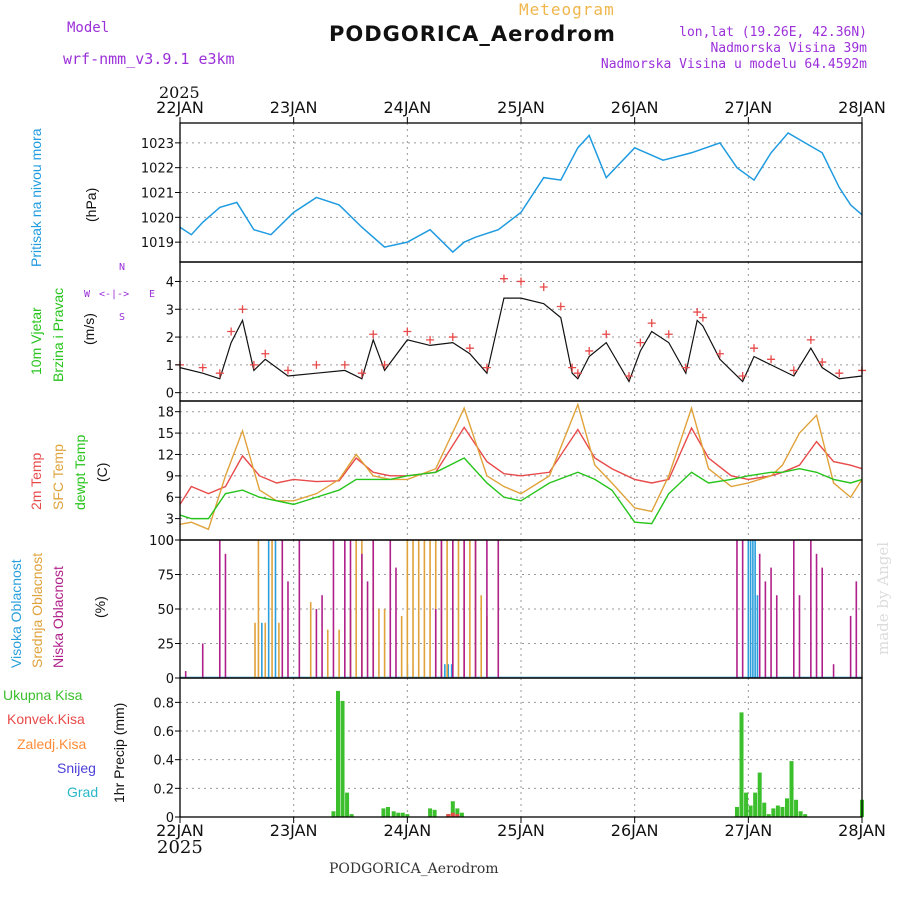 The image size is (900, 900). Describe the element at coordinates (521, 491) in the screenshot. I see `temp-dewpt-line` at that location.